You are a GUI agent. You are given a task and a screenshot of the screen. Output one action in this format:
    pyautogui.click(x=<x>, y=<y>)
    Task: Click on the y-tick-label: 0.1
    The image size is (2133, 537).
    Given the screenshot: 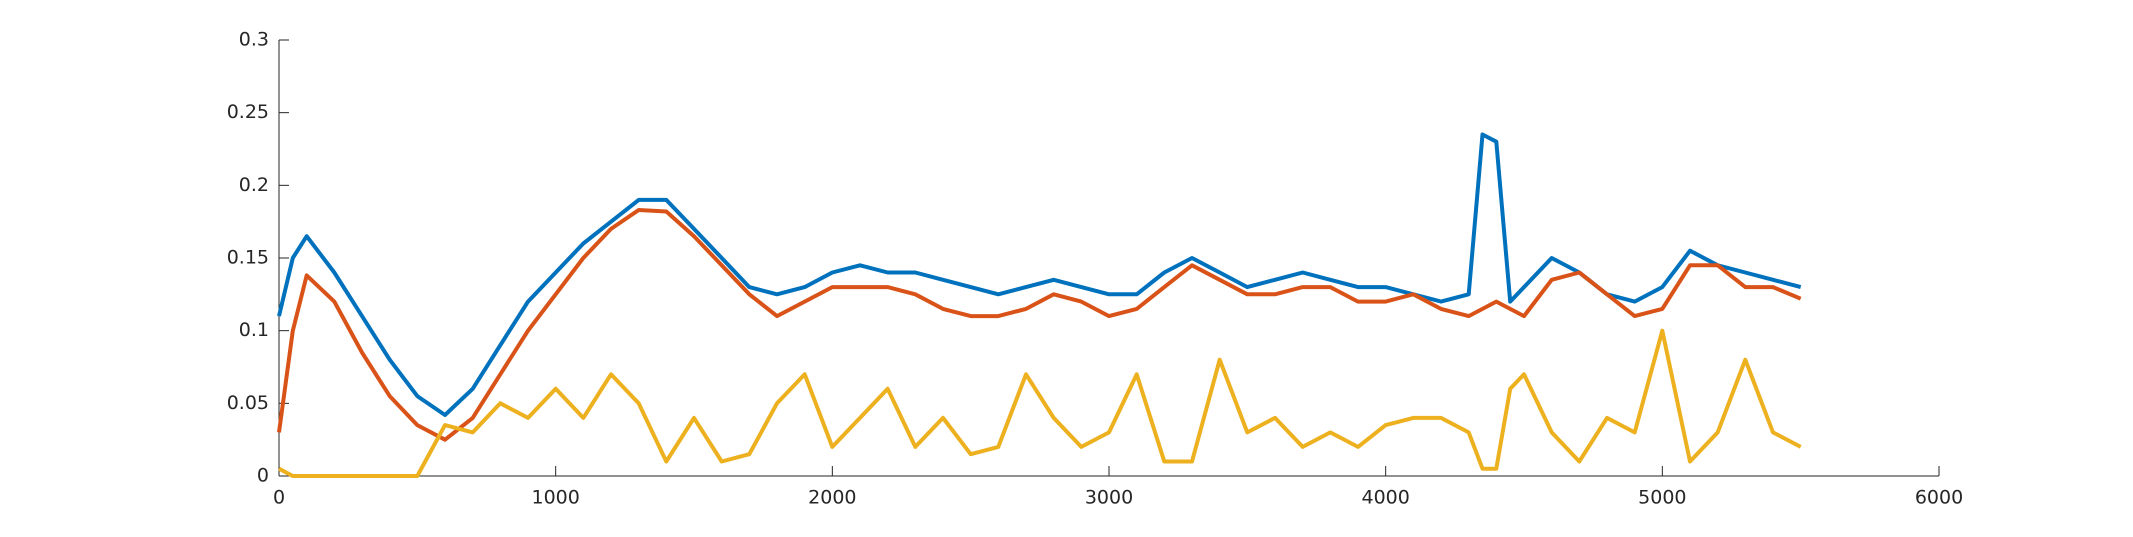 What is the action you would take?
    pyautogui.click(x=254, y=330)
    